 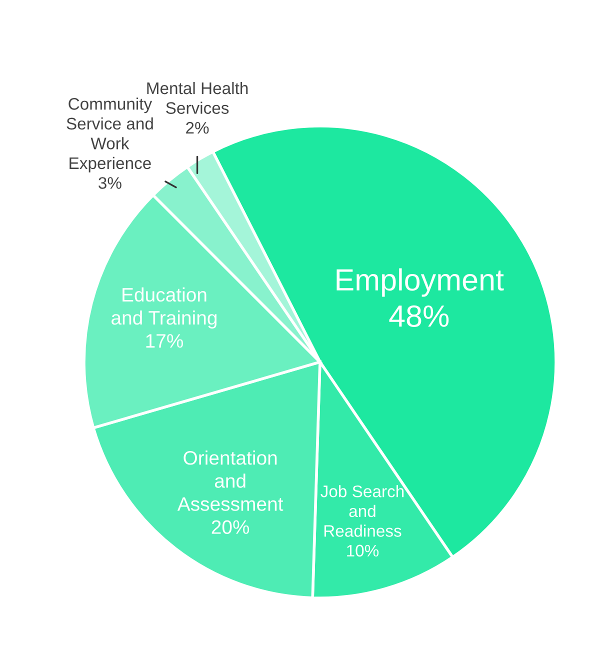 What do you see at coordinates (164, 308) in the screenshot?
I see `slice-label: Education and Training` at bounding box center [164, 308].